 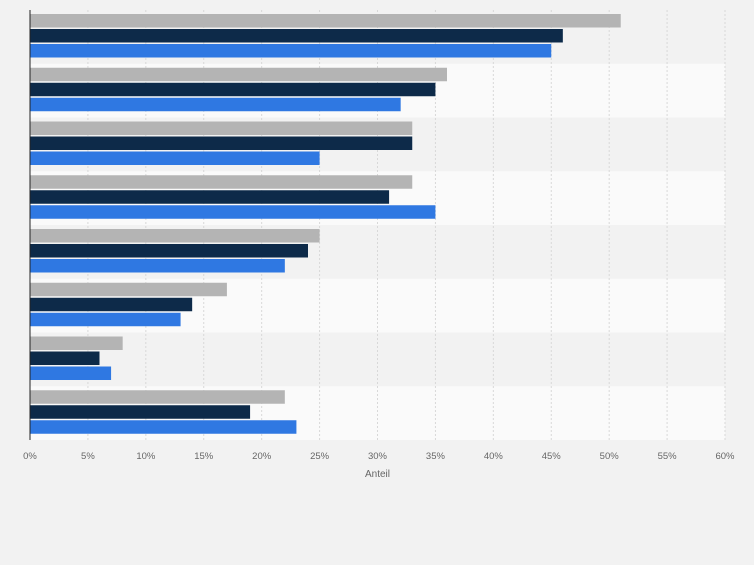 I want to click on x-tick-label: 5%, so click(x=88, y=456).